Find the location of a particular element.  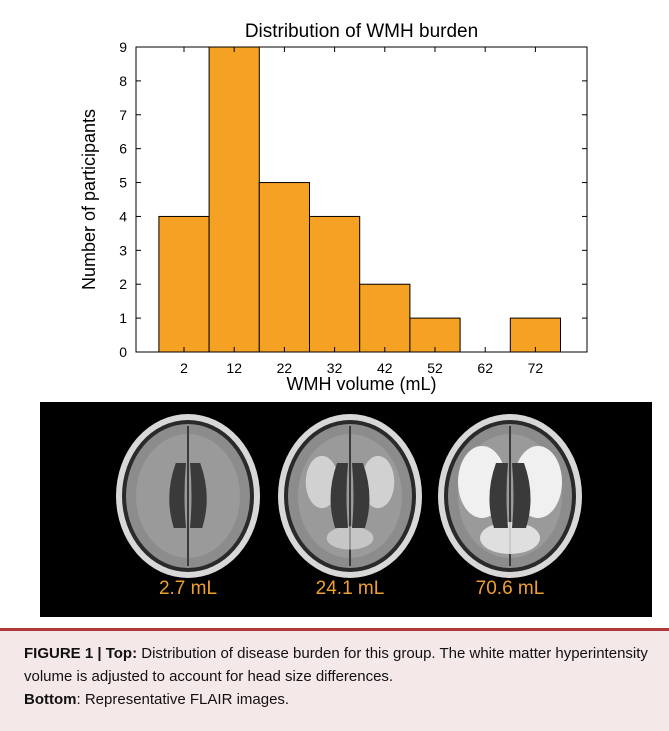

caption-bottom-text: : Representative FLAIR images. is located at coordinates (183, 699).